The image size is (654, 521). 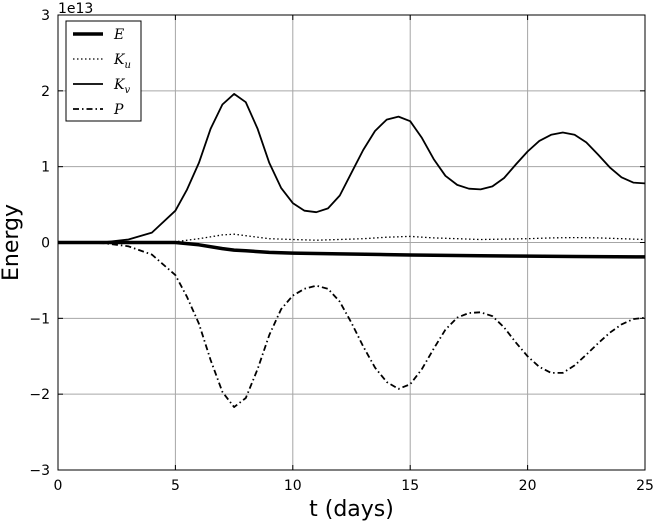 I want to click on x-tick-label: 10, so click(x=293, y=486).